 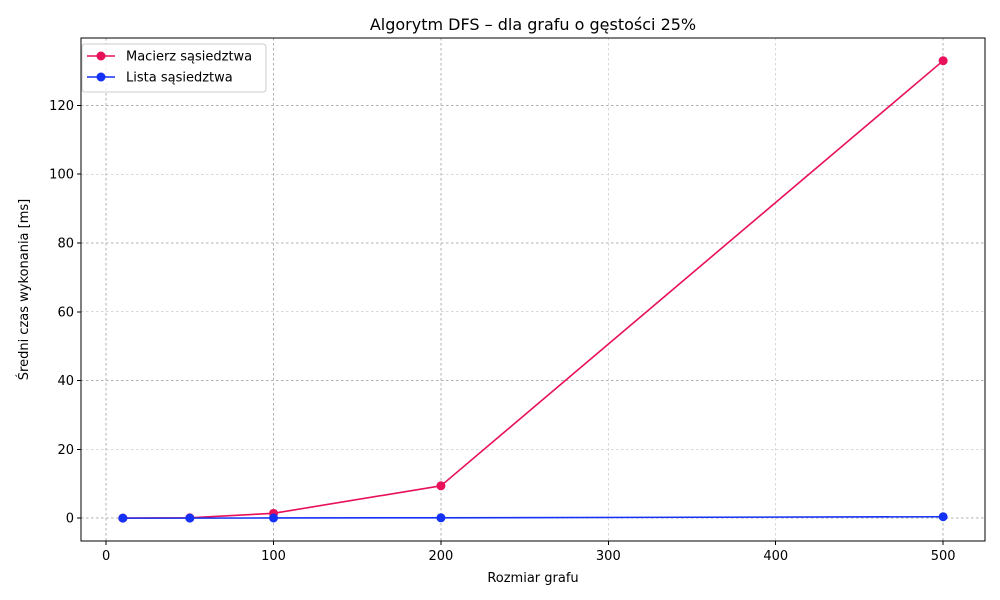 What do you see at coordinates (65, 450) in the screenshot?
I see `y-tick-label: 20` at bounding box center [65, 450].